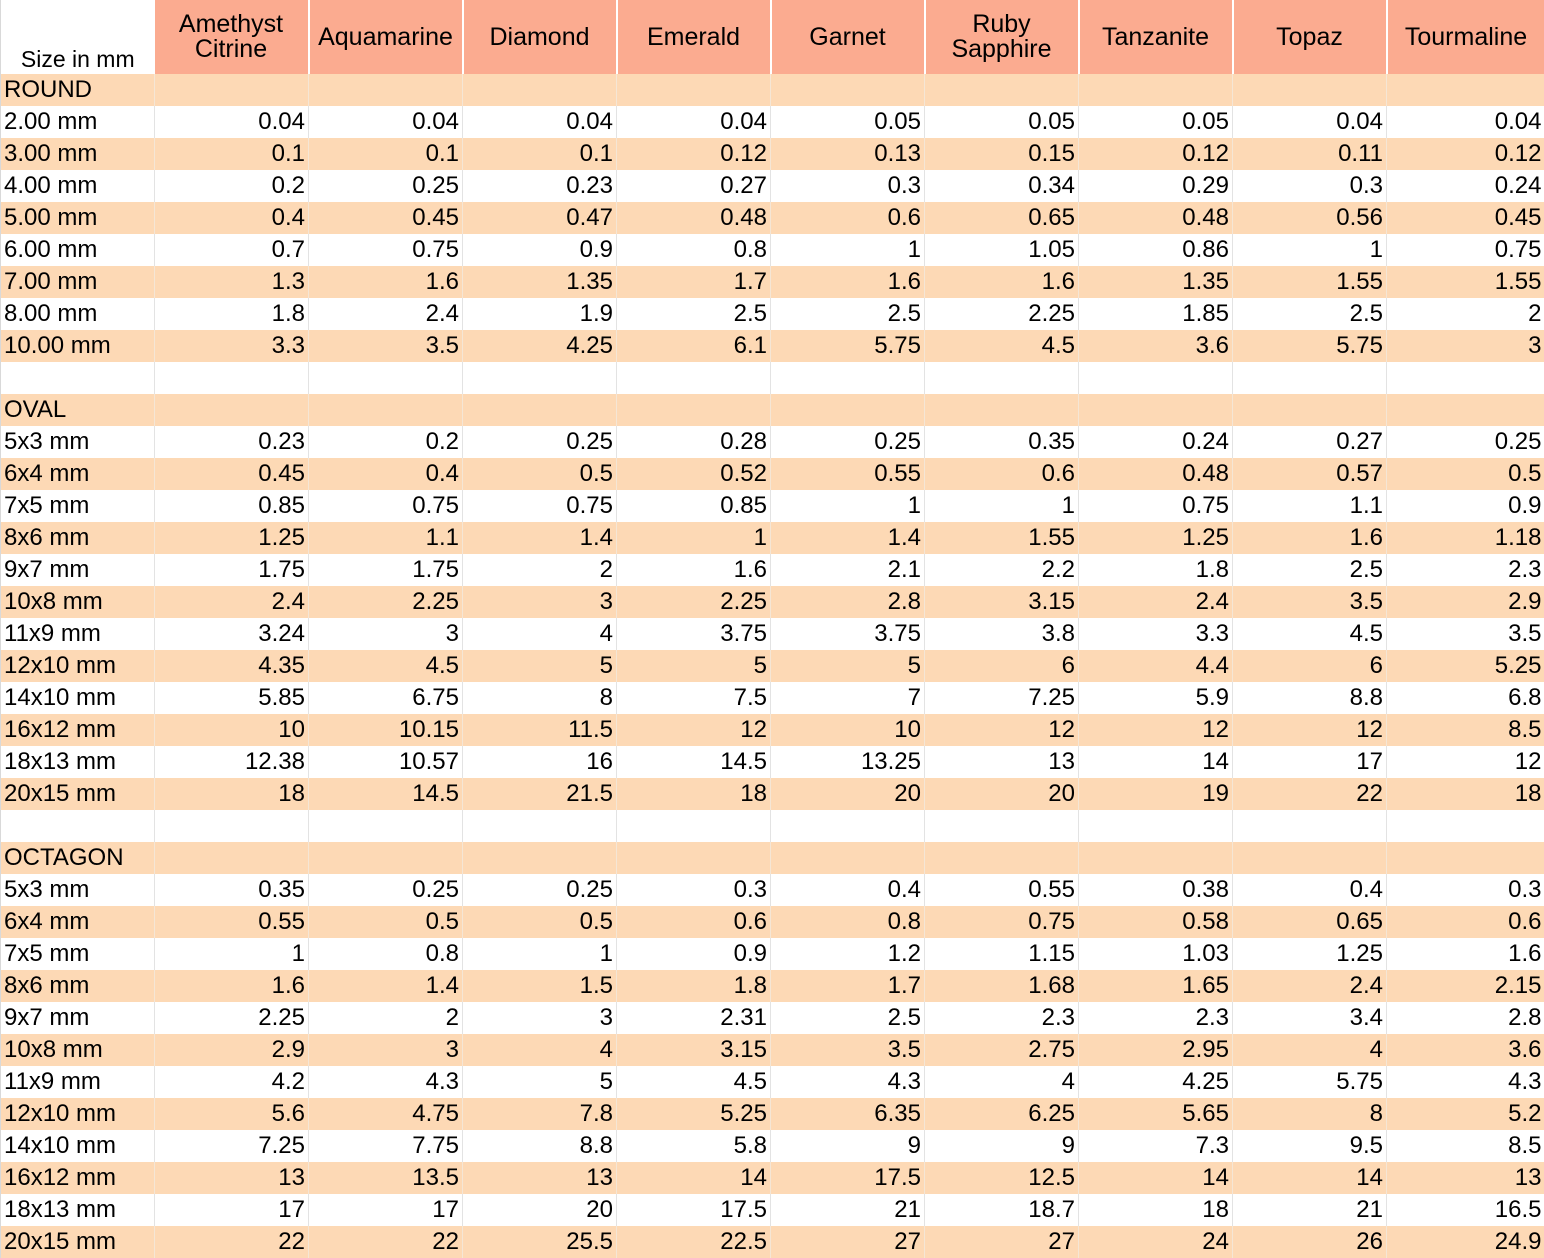 This screenshot has height=1258, width=1544. What do you see at coordinates (1155, 922) in the screenshot?
I see `carat-value-cell: 0.58` at bounding box center [1155, 922].